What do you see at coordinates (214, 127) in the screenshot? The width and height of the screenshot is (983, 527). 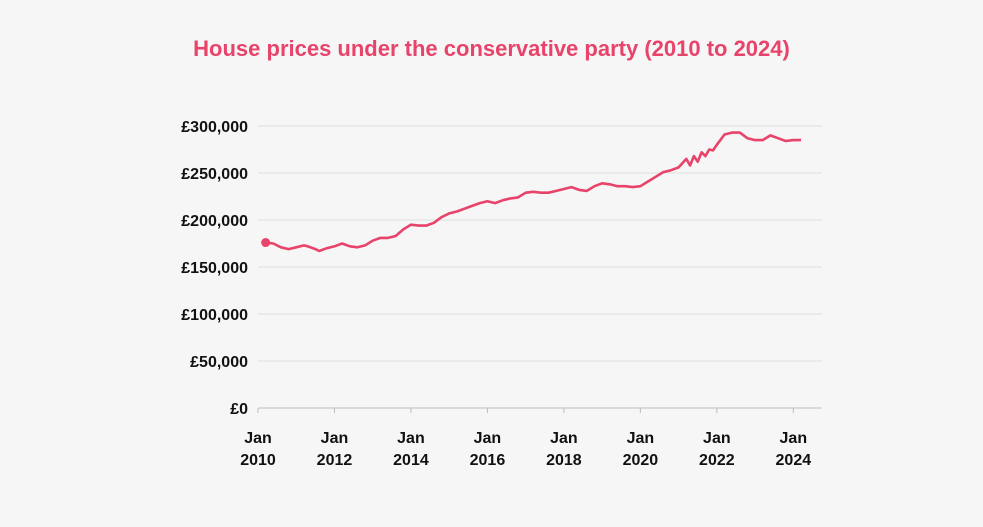 I see `y-tick-label: £300,000` at bounding box center [214, 127].